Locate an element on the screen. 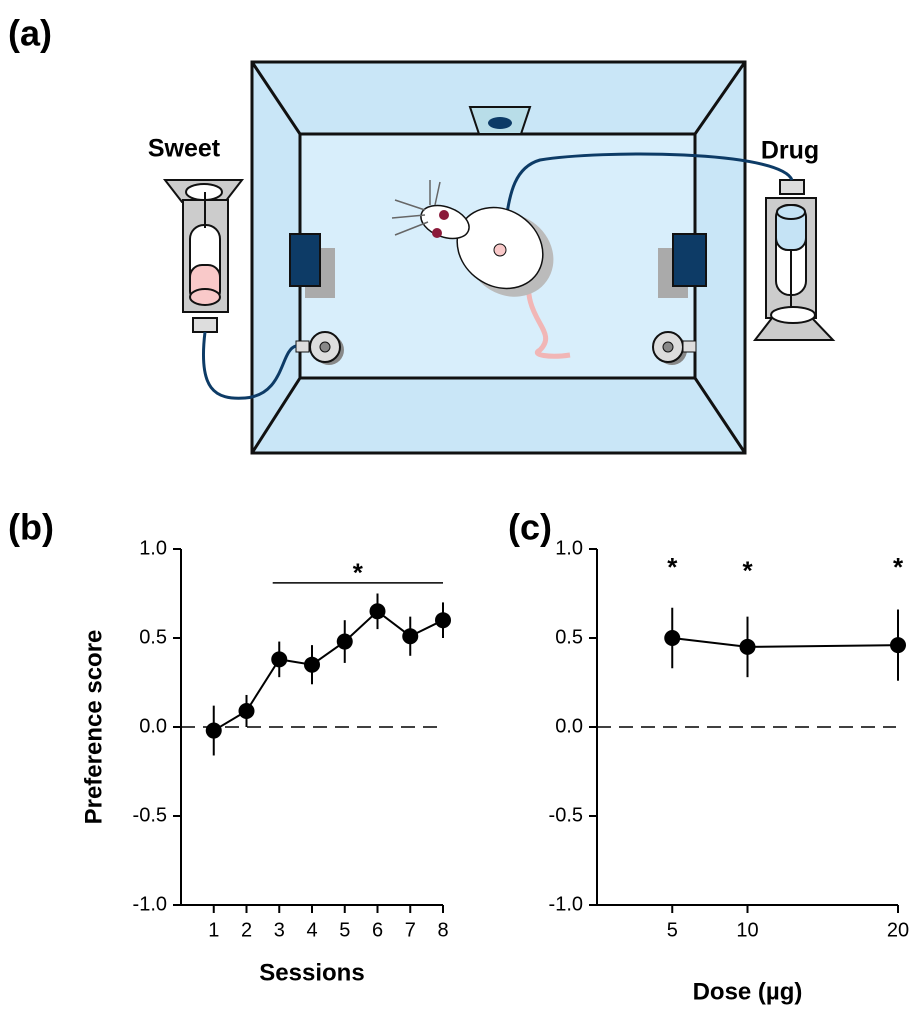 This screenshot has height=1009, width=917. x-tick-label: 20 is located at coordinates (898, 930).